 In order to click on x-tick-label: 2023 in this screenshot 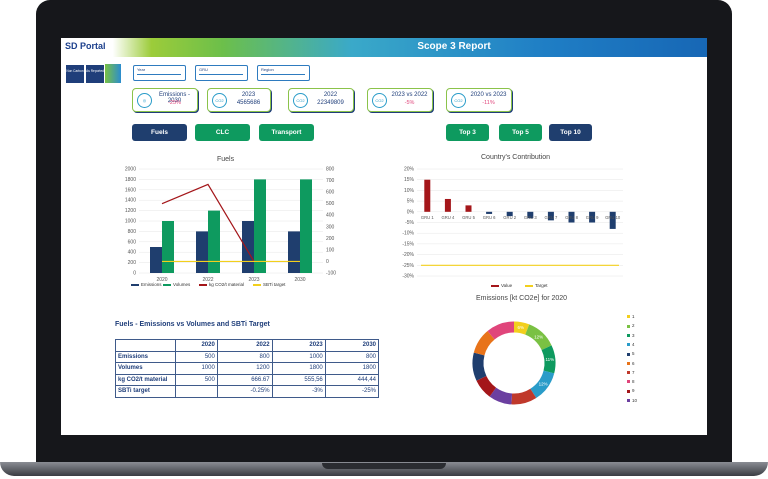, I will do `click(253, 279)`.